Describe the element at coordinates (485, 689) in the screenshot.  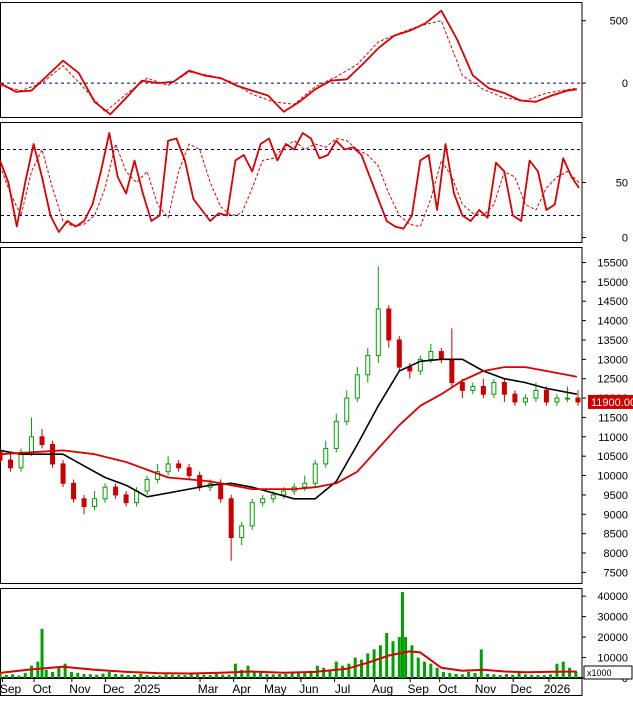
I see `time-axis-label: Nov` at that location.